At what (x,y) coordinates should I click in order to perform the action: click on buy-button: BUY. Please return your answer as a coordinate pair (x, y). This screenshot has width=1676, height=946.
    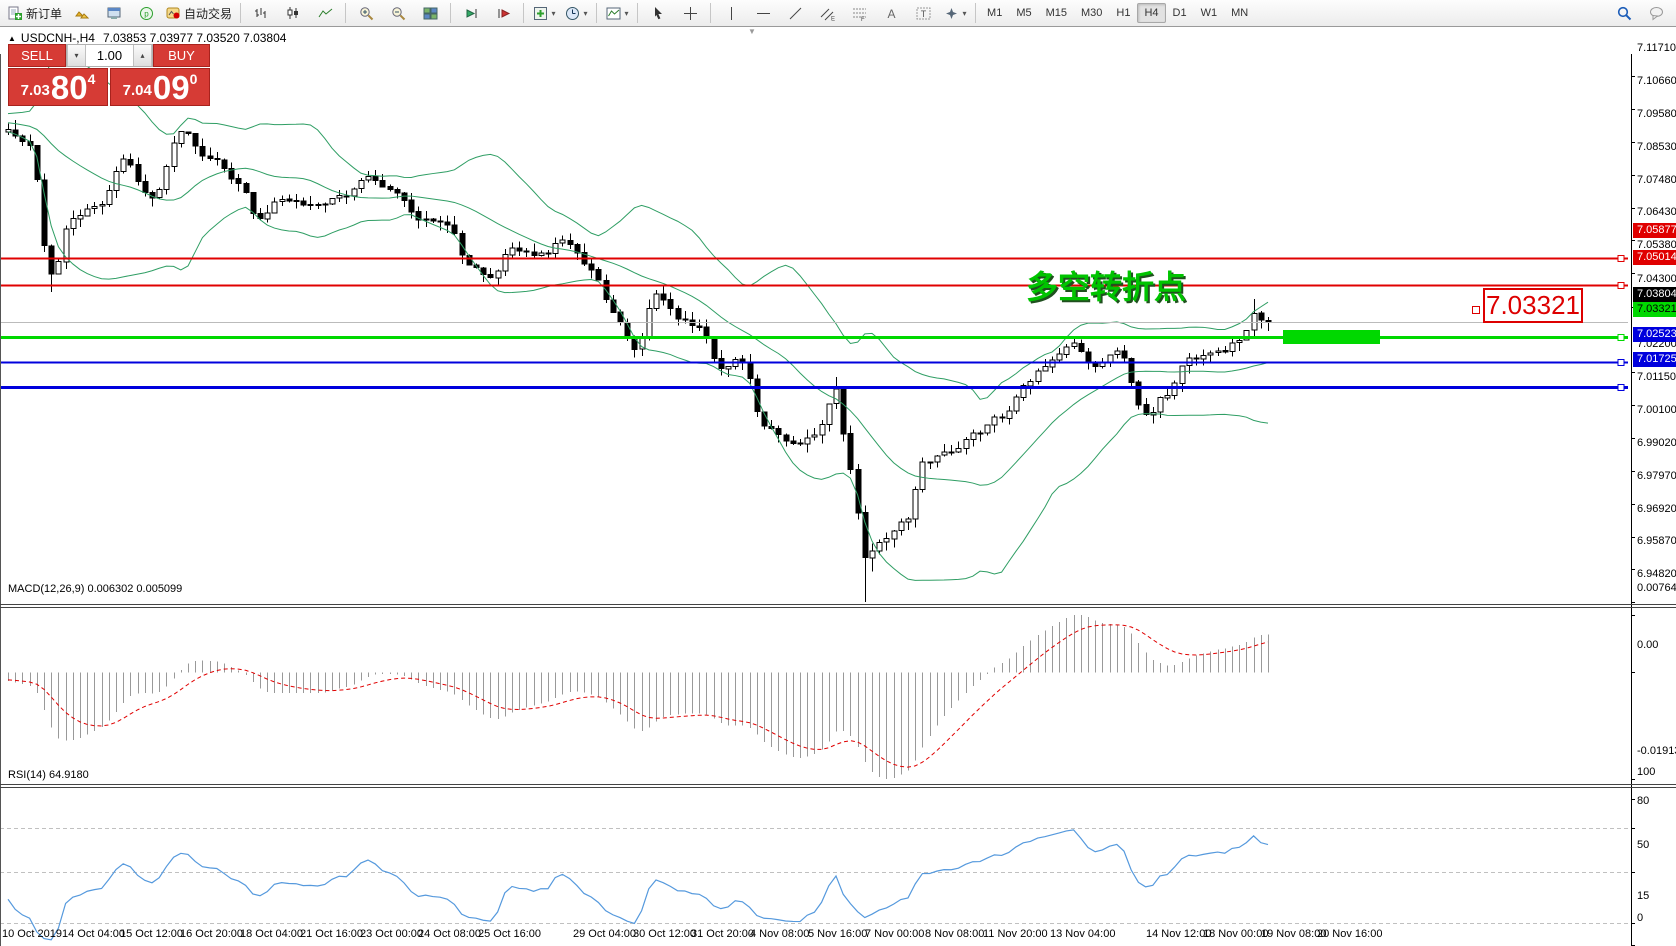
    Looking at the image, I should click on (181, 55).